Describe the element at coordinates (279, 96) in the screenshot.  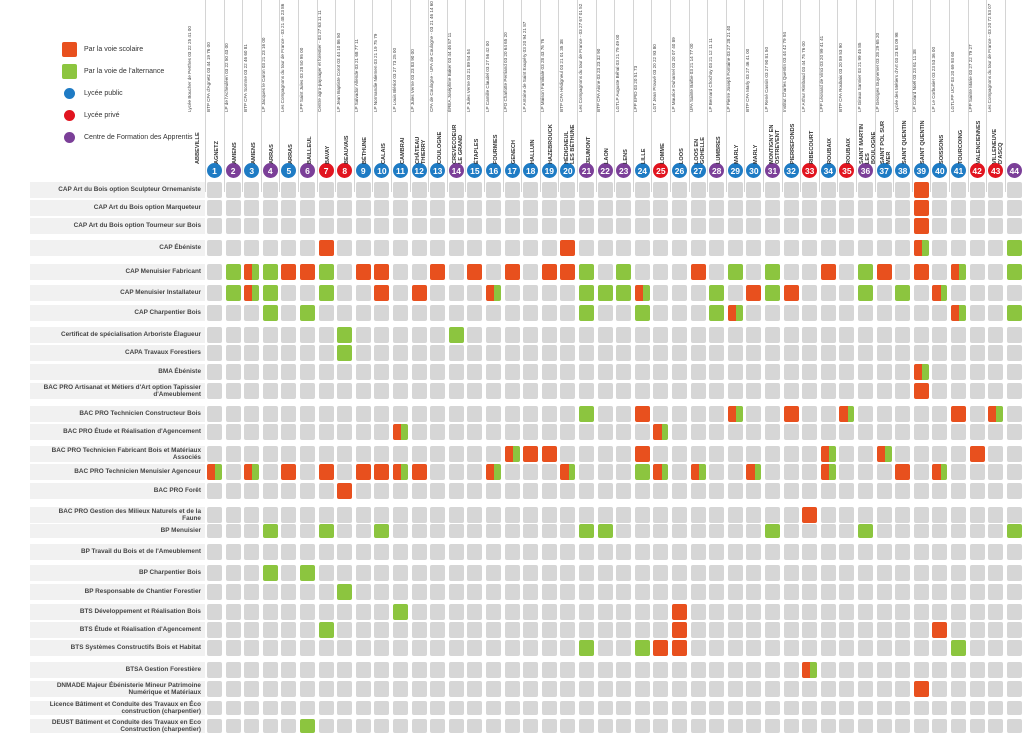
I see `school-header: LP Jacques le Caron 03 21 23 16 00 ARRAS` at that location.